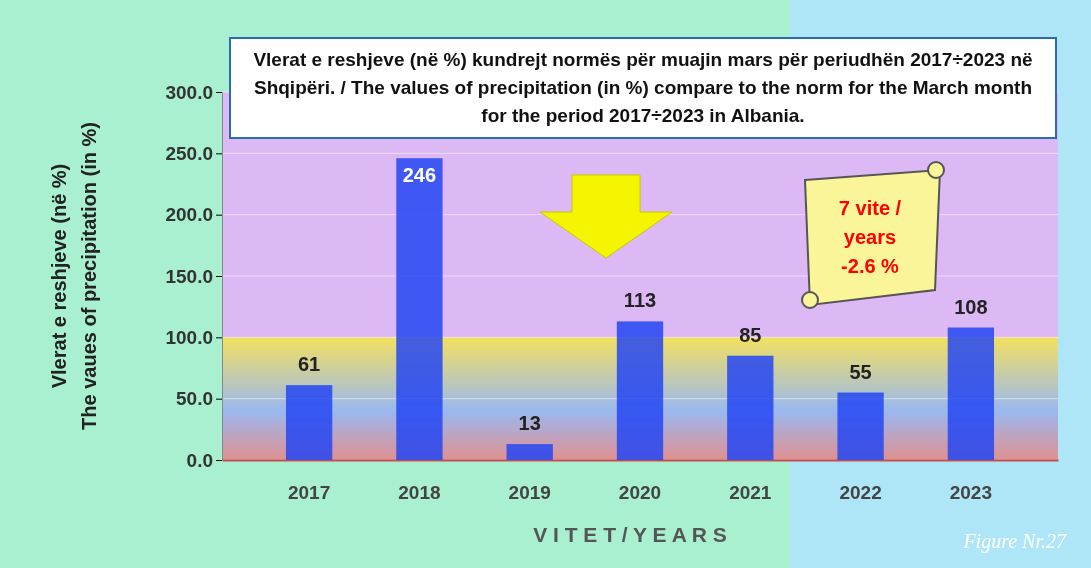 The width and height of the screenshot is (1091, 568). What do you see at coordinates (419, 493) in the screenshot?
I see `x-tick-label: 2018` at bounding box center [419, 493].